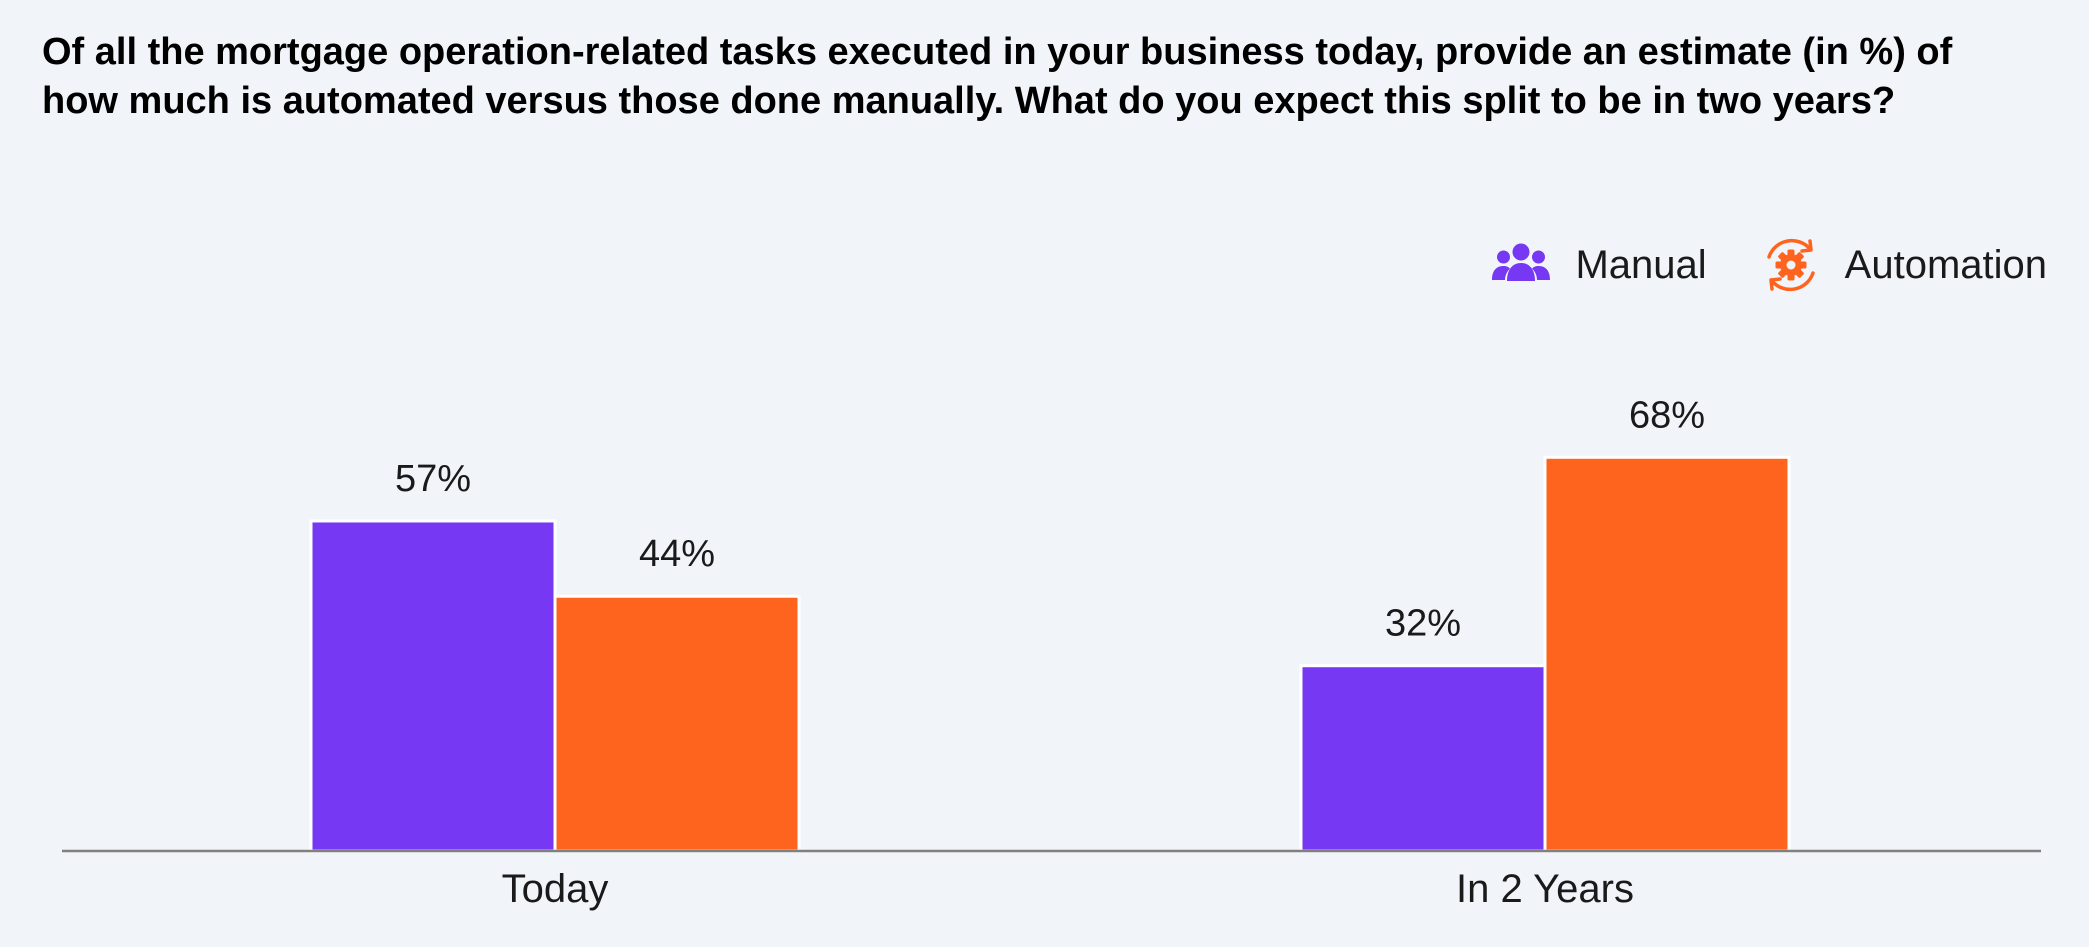 The width and height of the screenshot is (2089, 947). Describe the element at coordinates (433, 686) in the screenshot. I see `bar-manual-today` at that location.